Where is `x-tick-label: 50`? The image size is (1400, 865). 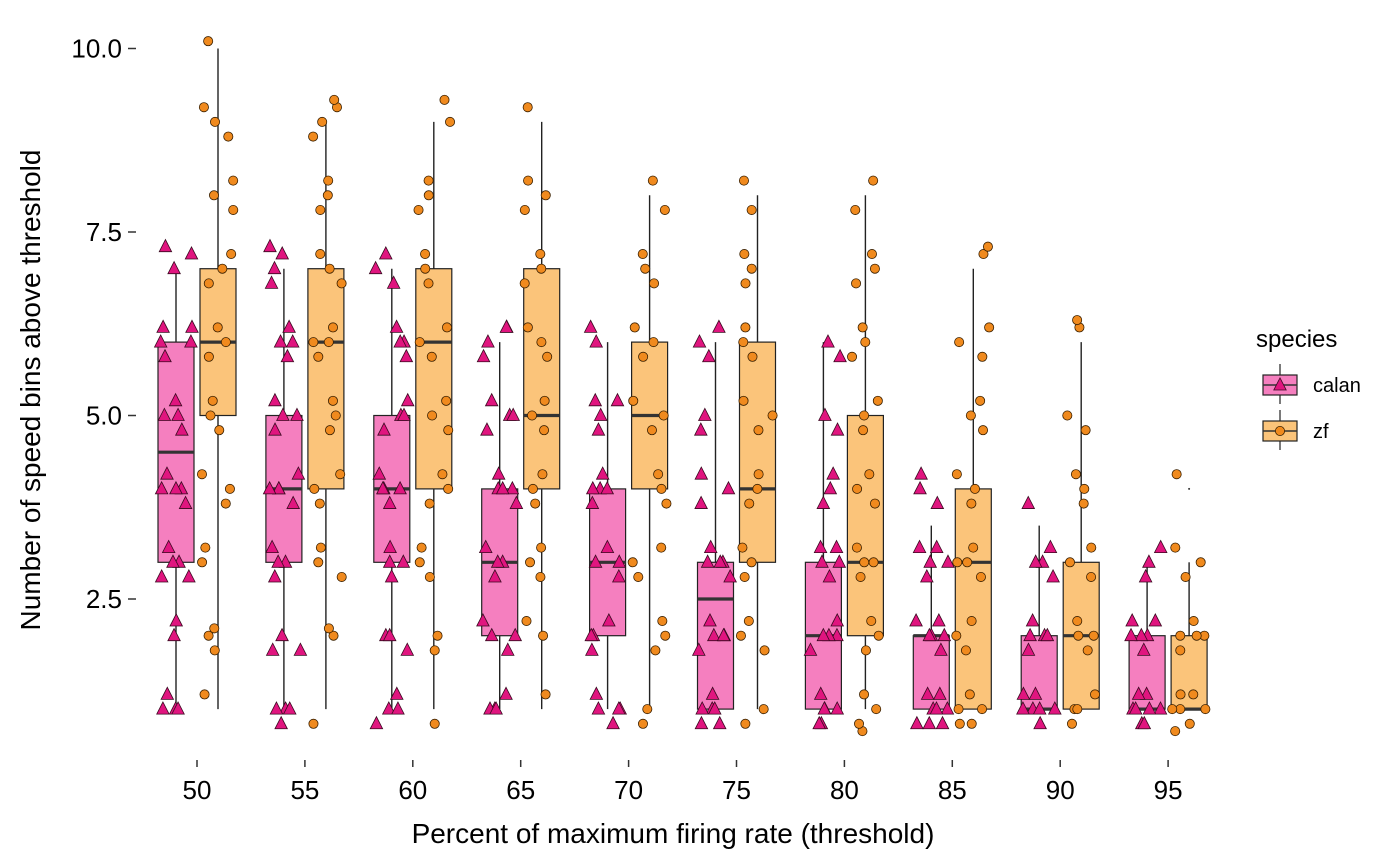
x-tick-label: 50 is located at coordinates (197, 790).